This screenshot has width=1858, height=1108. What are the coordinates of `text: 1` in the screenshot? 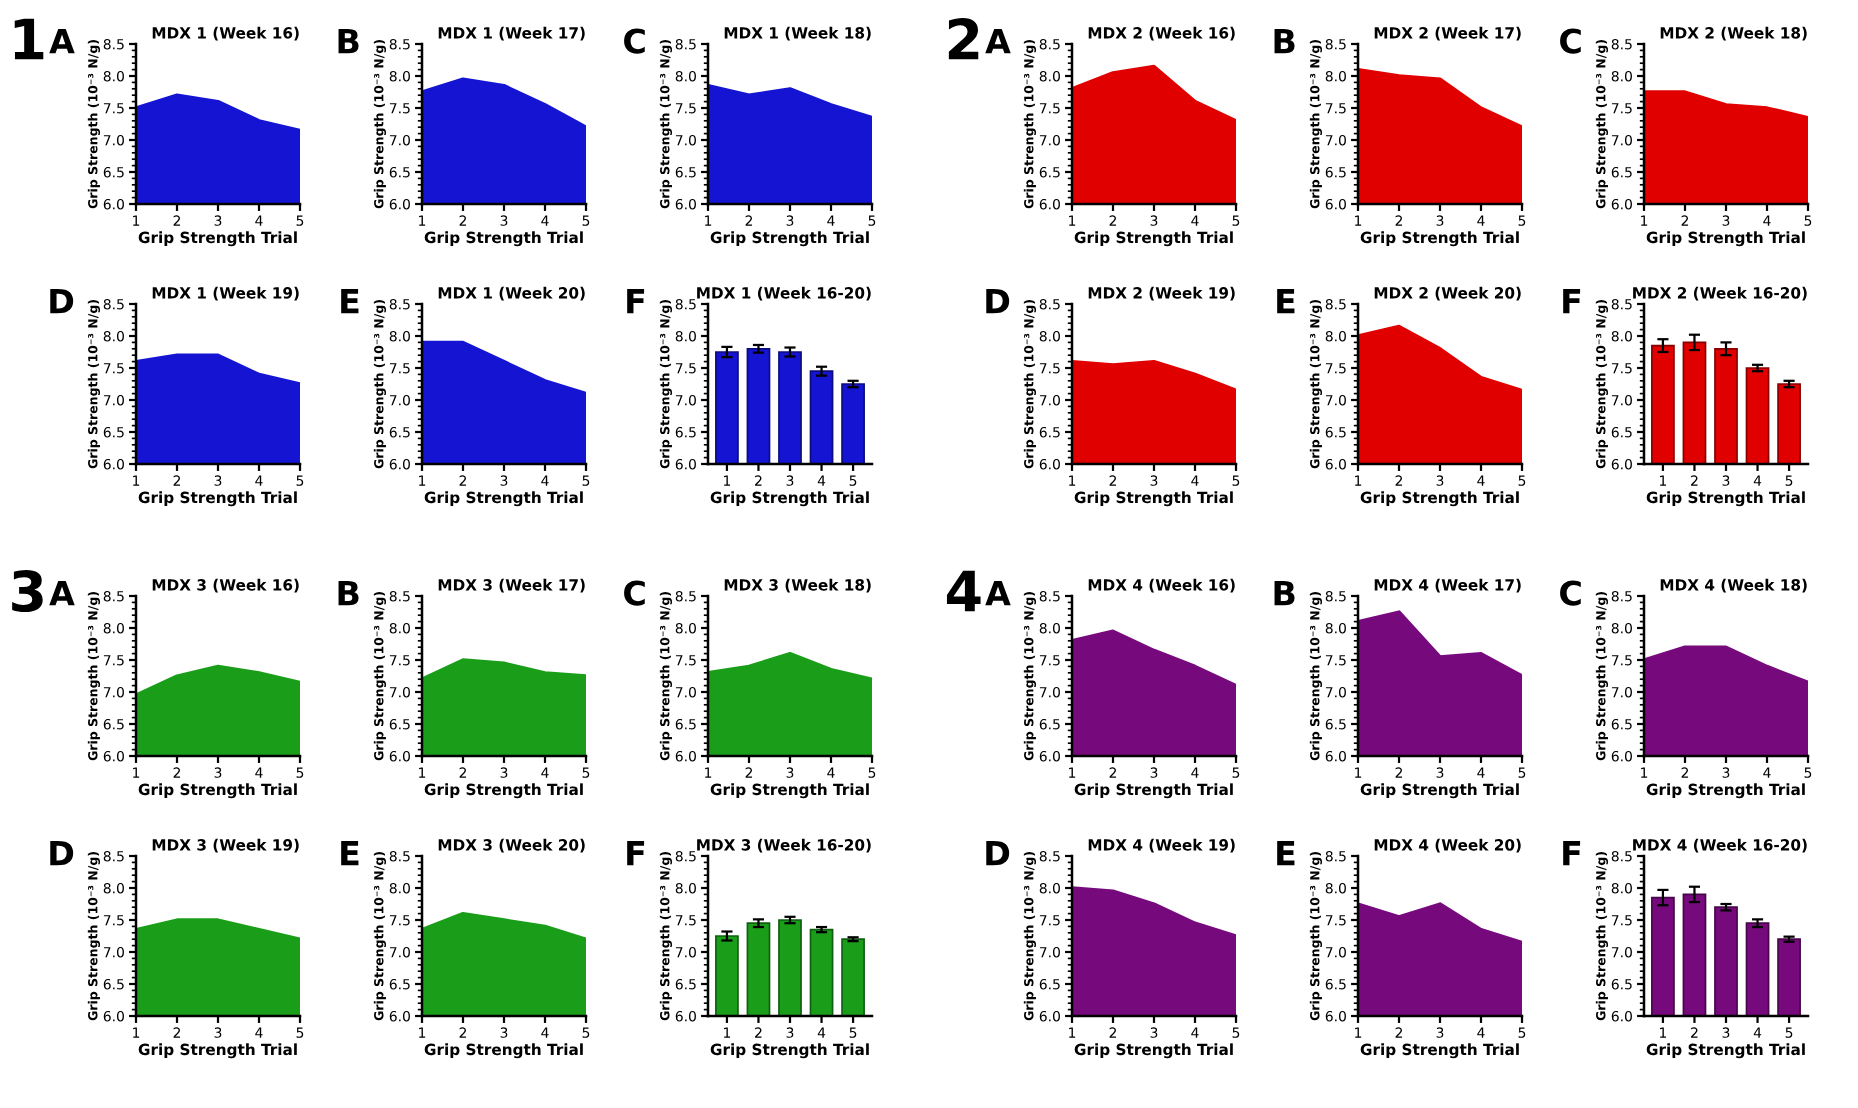 It's located at (29, 39).